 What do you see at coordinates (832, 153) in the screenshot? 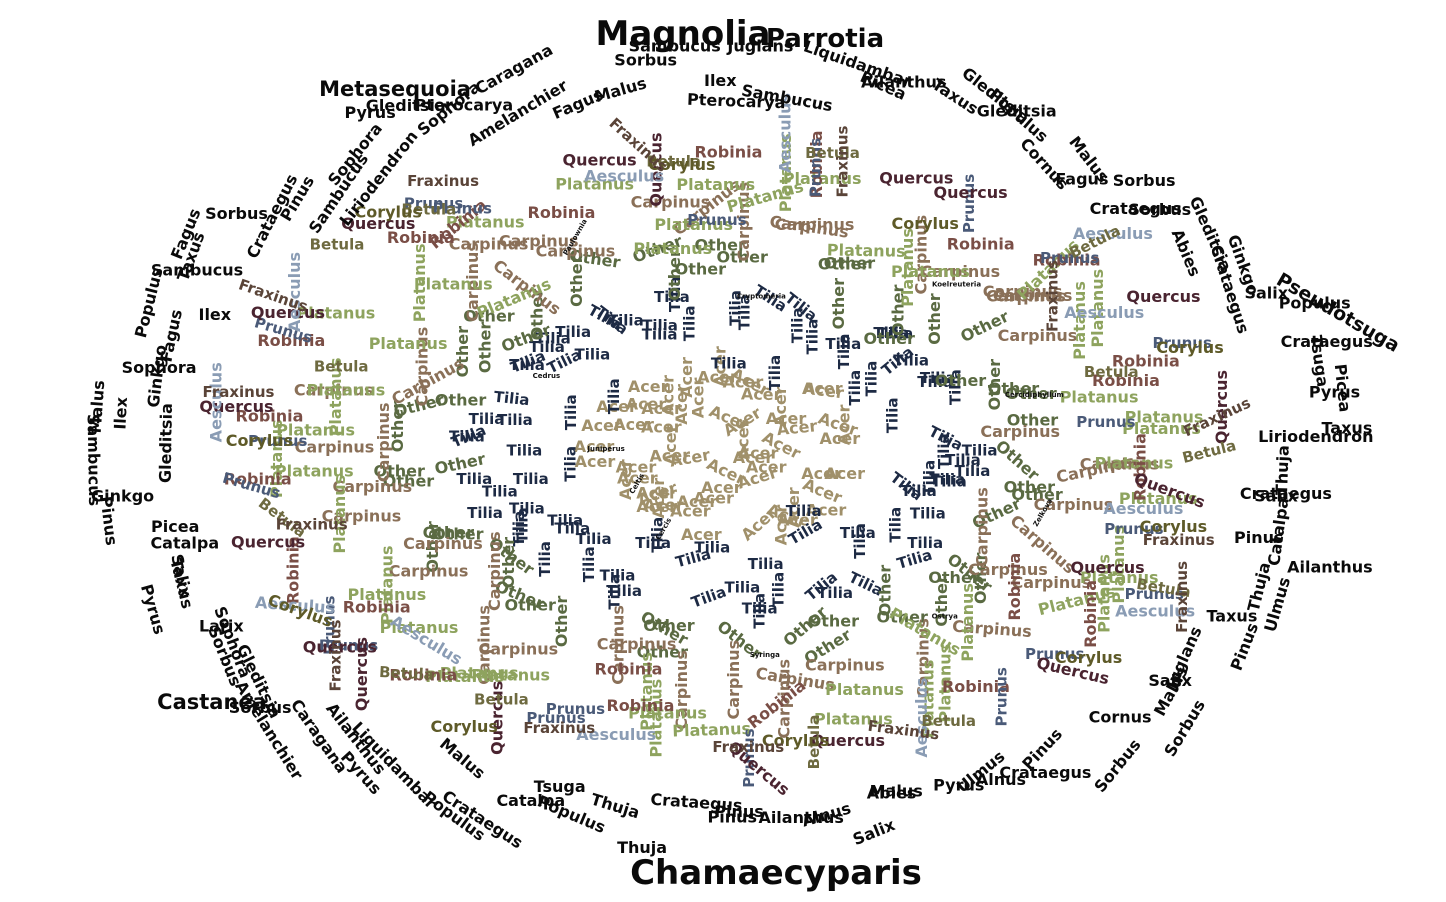
I see `word-betula: Betula` at bounding box center [832, 153].